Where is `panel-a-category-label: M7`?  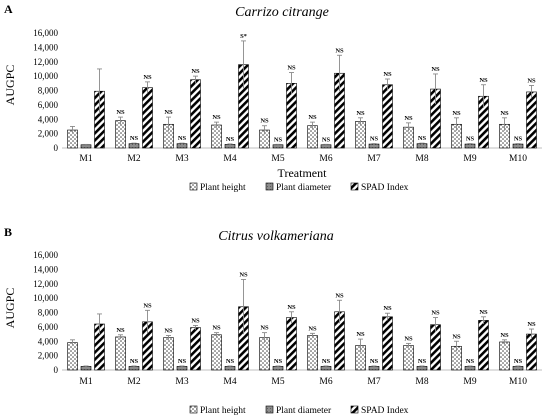 panel-a-category-label: M7 is located at coordinates (373, 159).